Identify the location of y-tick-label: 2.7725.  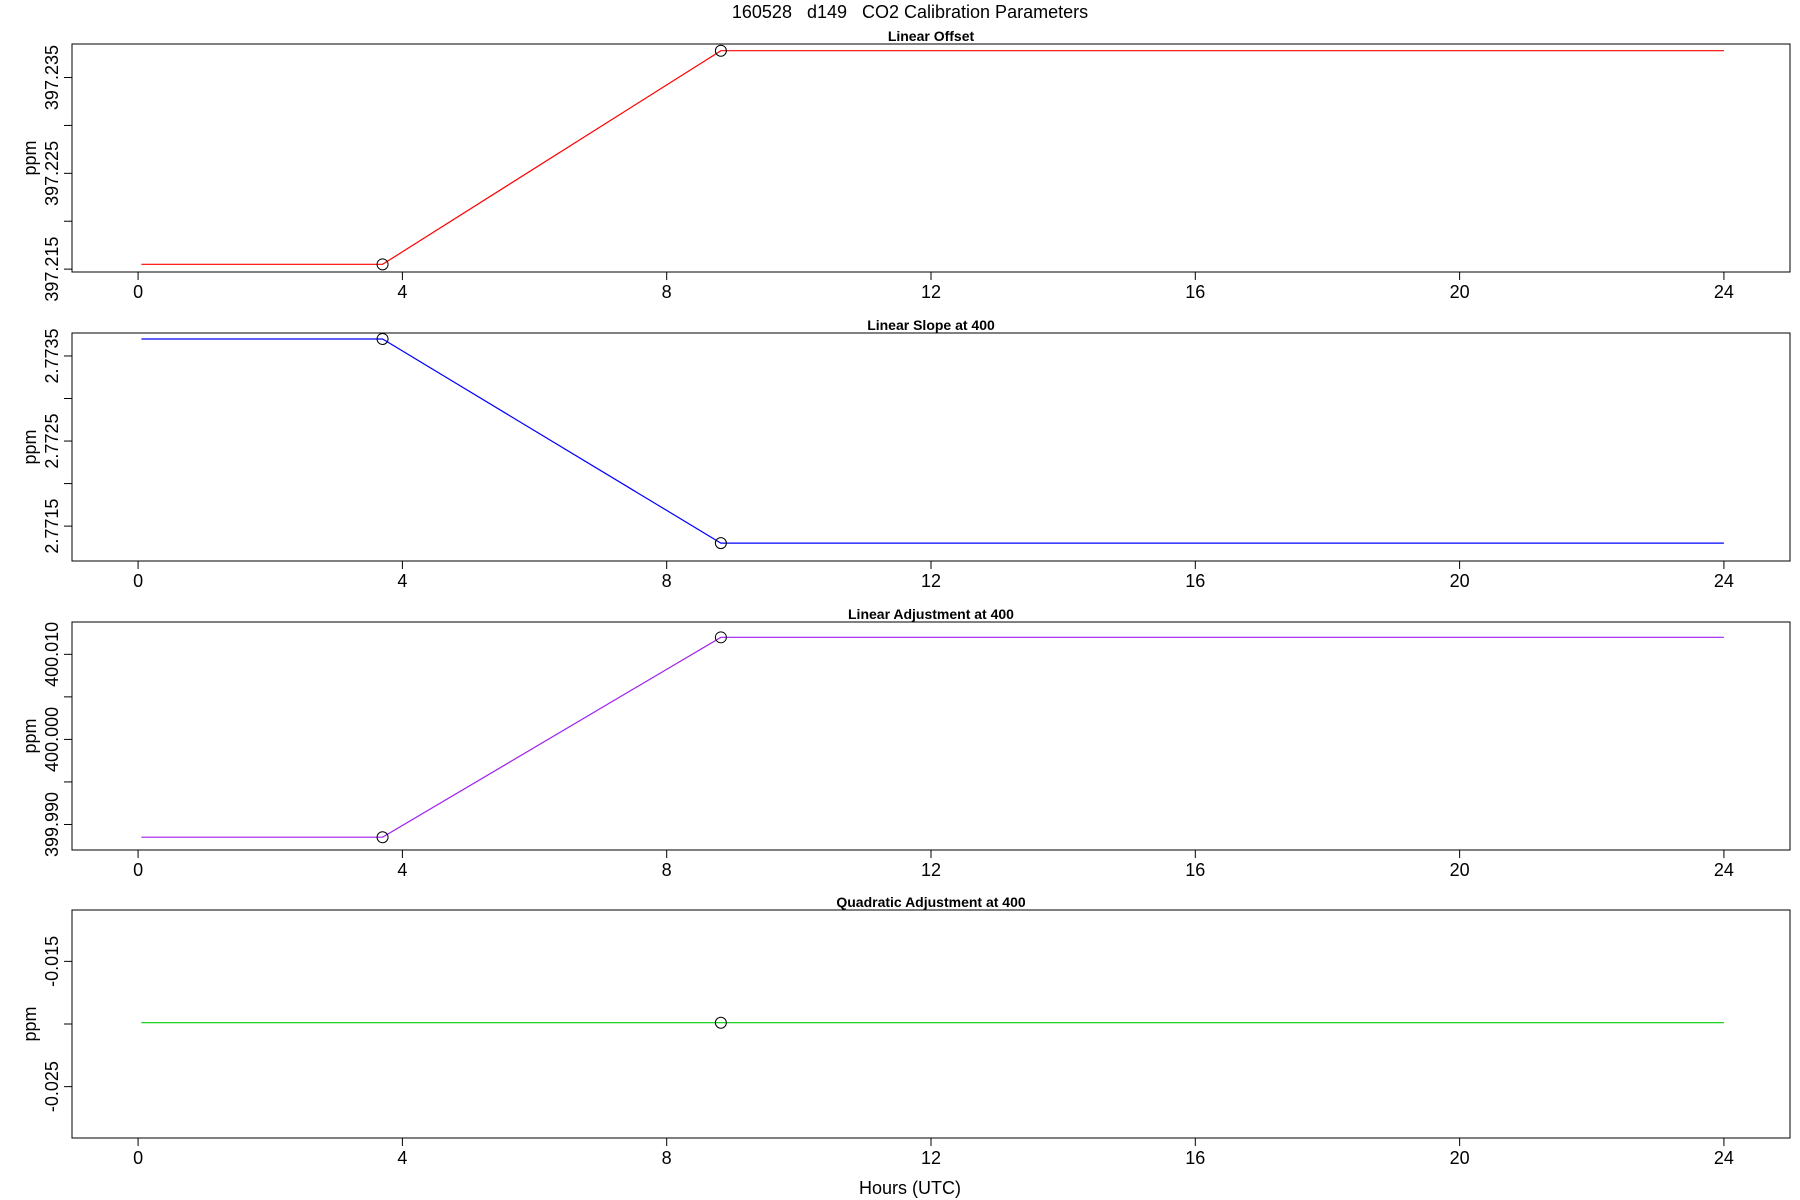
(52, 441).